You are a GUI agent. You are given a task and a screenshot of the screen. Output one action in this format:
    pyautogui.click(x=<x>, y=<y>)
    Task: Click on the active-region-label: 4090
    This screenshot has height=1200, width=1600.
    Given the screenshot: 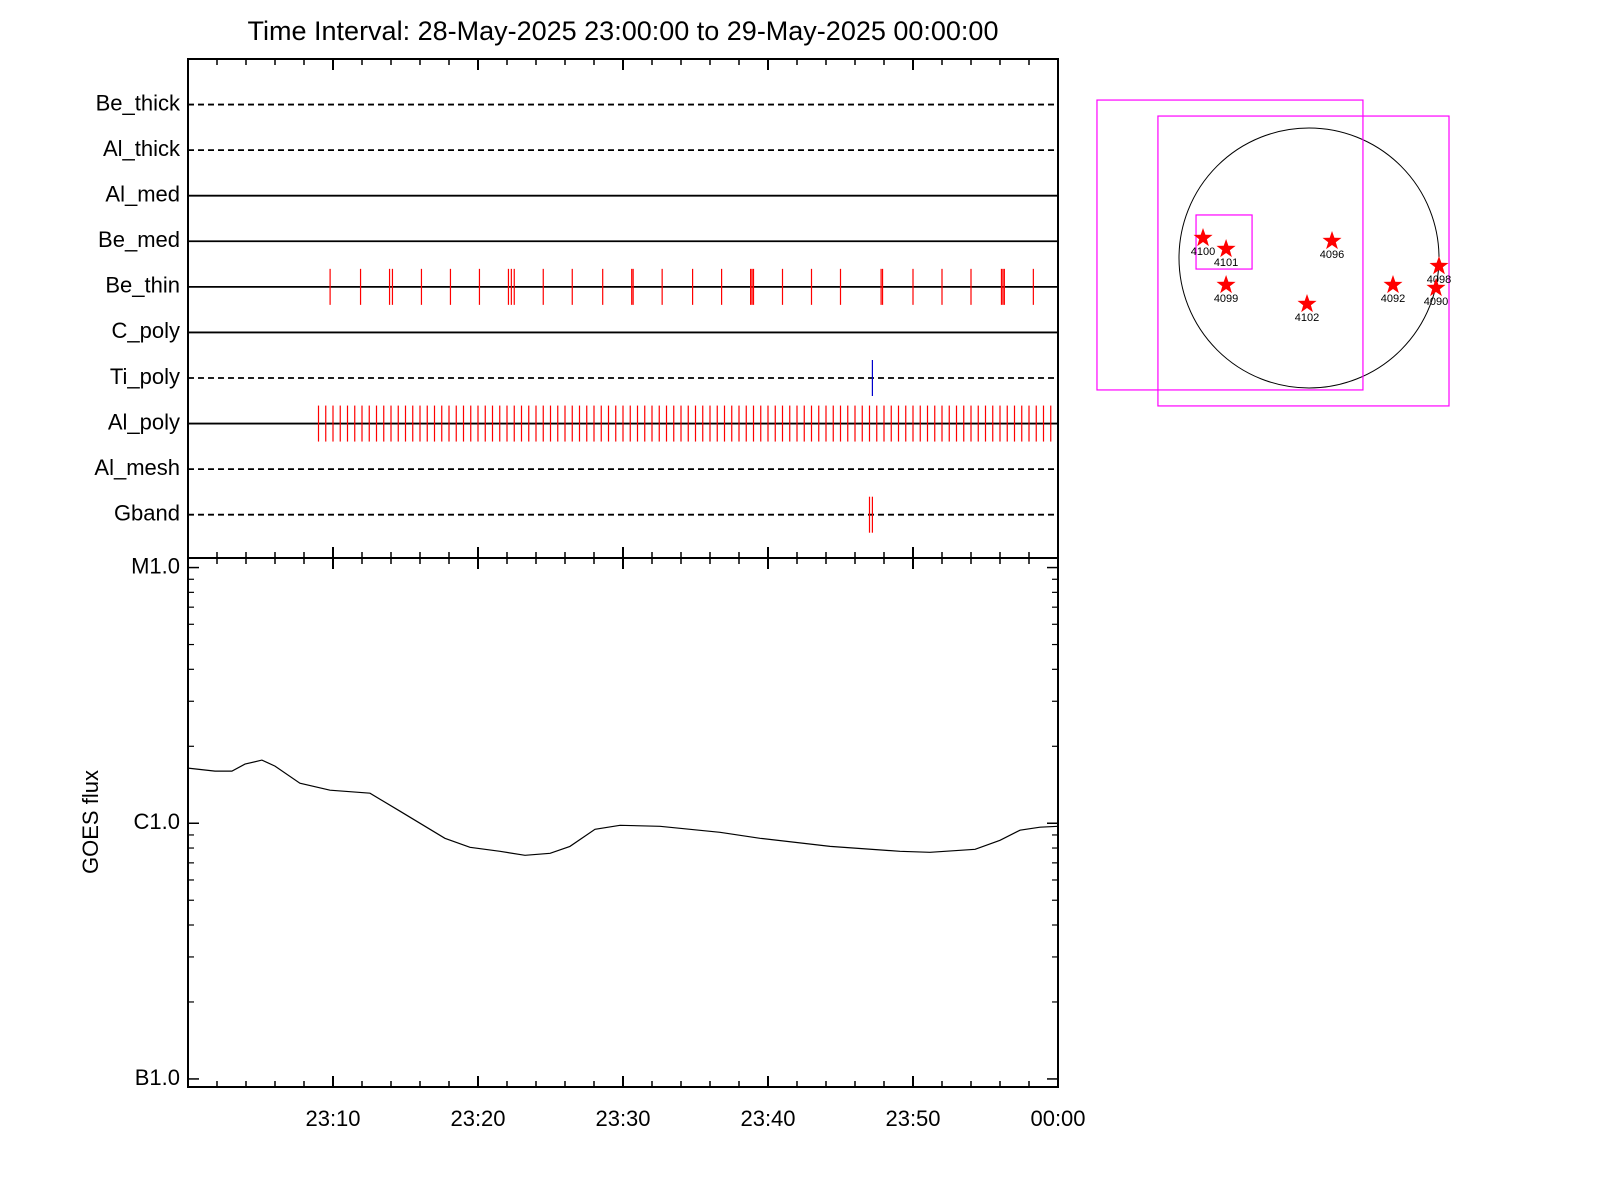 What is the action you would take?
    pyautogui.click(x=1436, y=302)
    